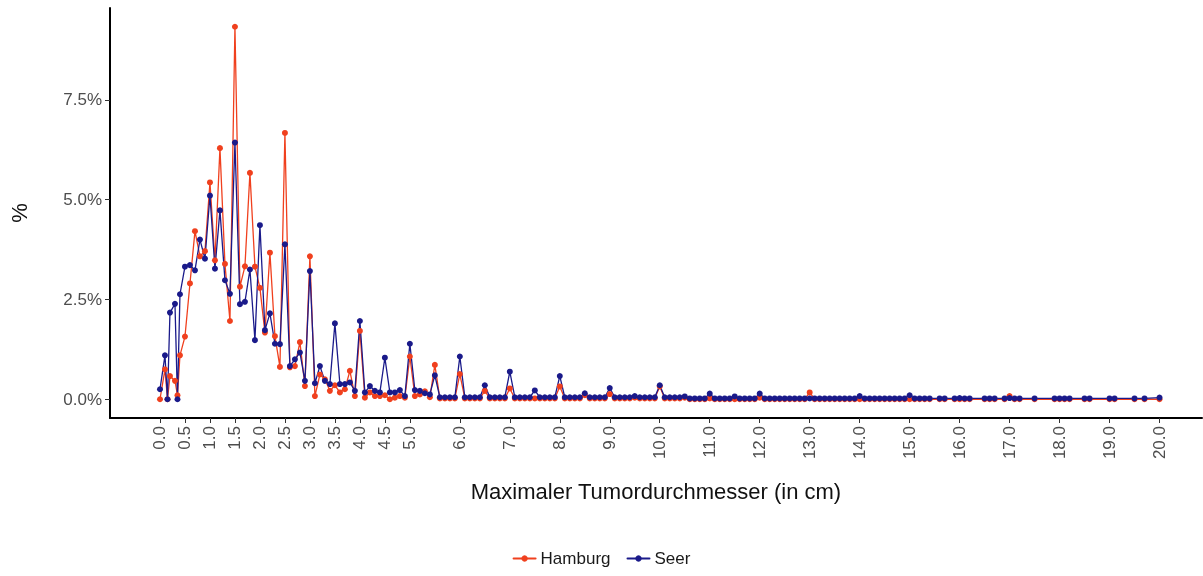  Describe the element at coordinates (235, 438) in the screenshot. I see `x-tick-label: 1.5` at that location.